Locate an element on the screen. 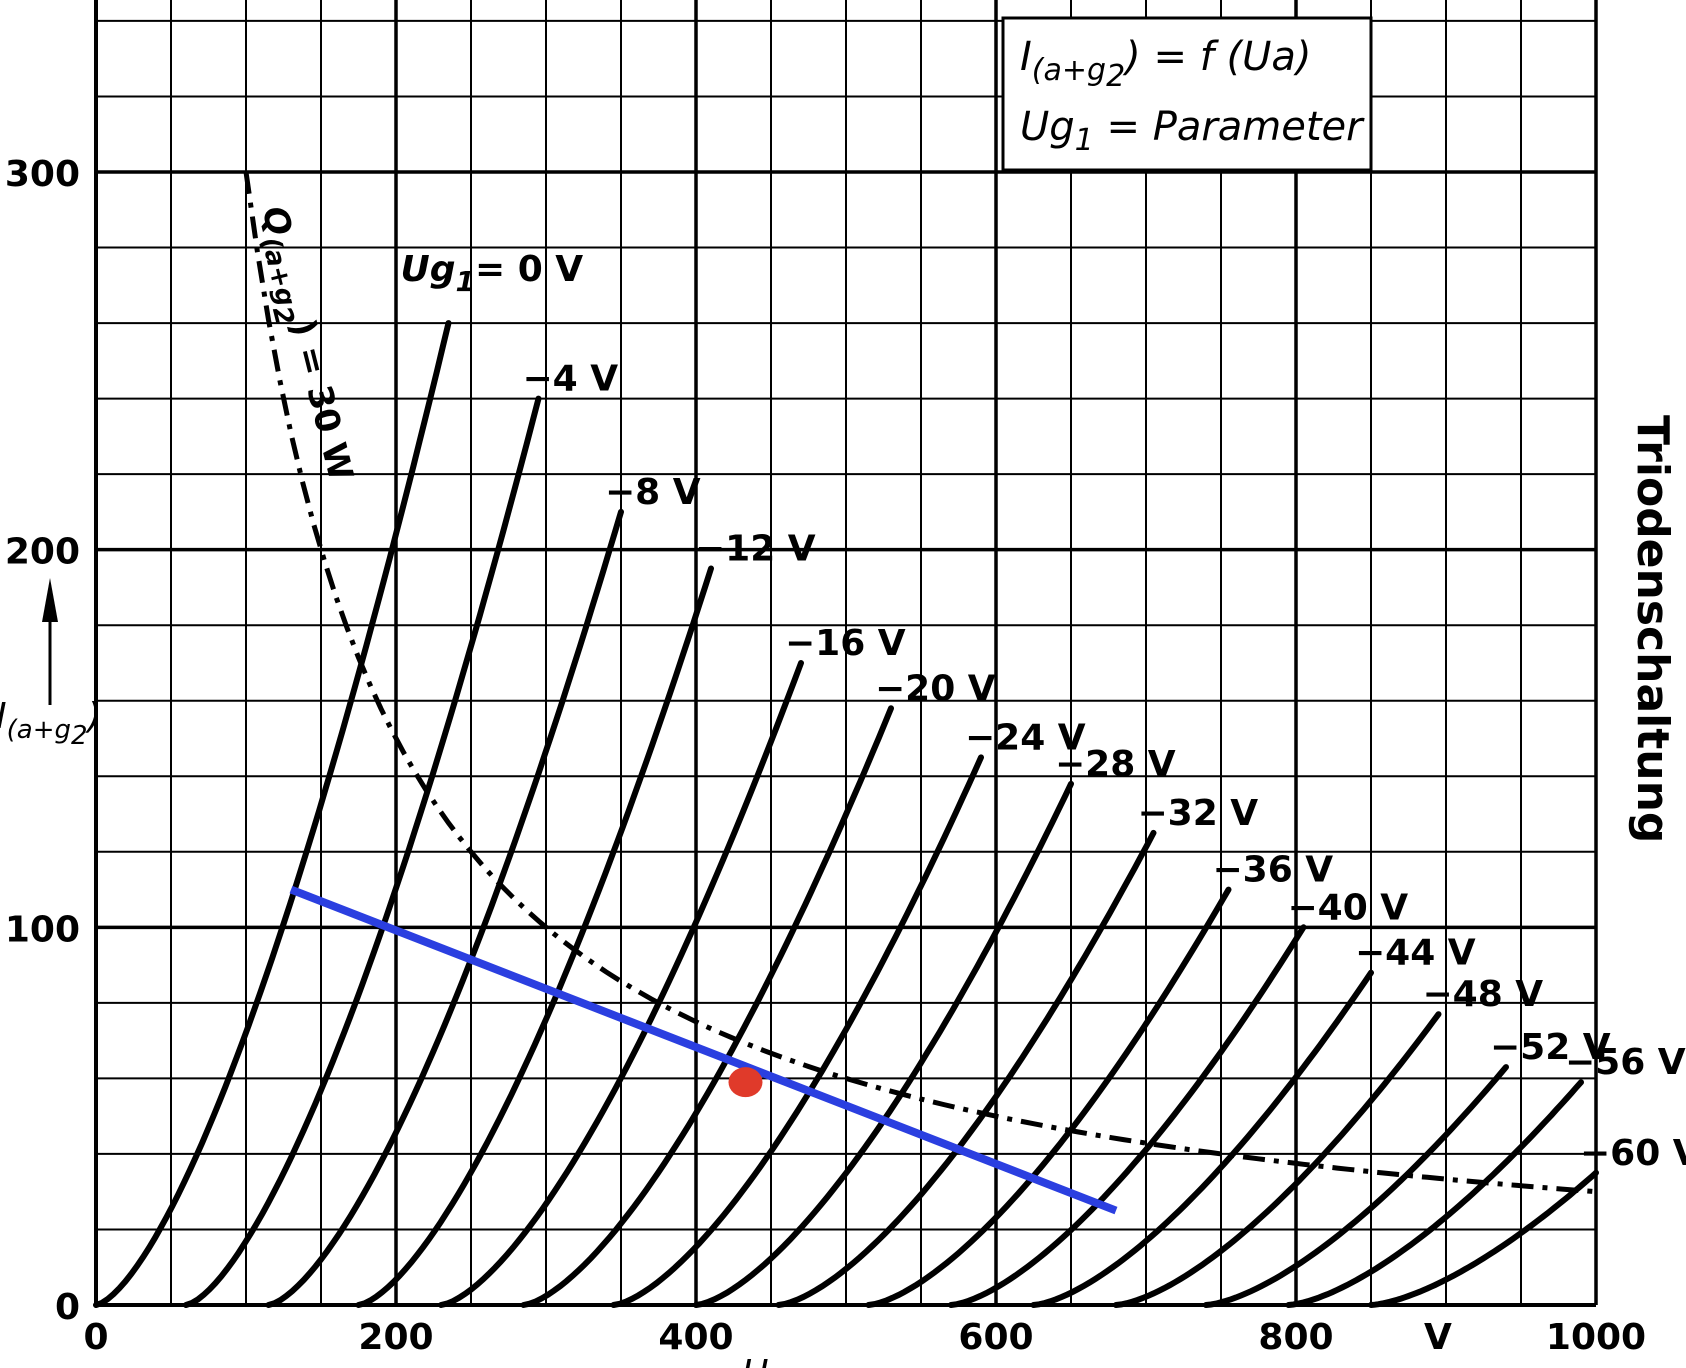 The image size is (1686, 1368). y-tick-label: 0 is located at coordinates (67, 1307).